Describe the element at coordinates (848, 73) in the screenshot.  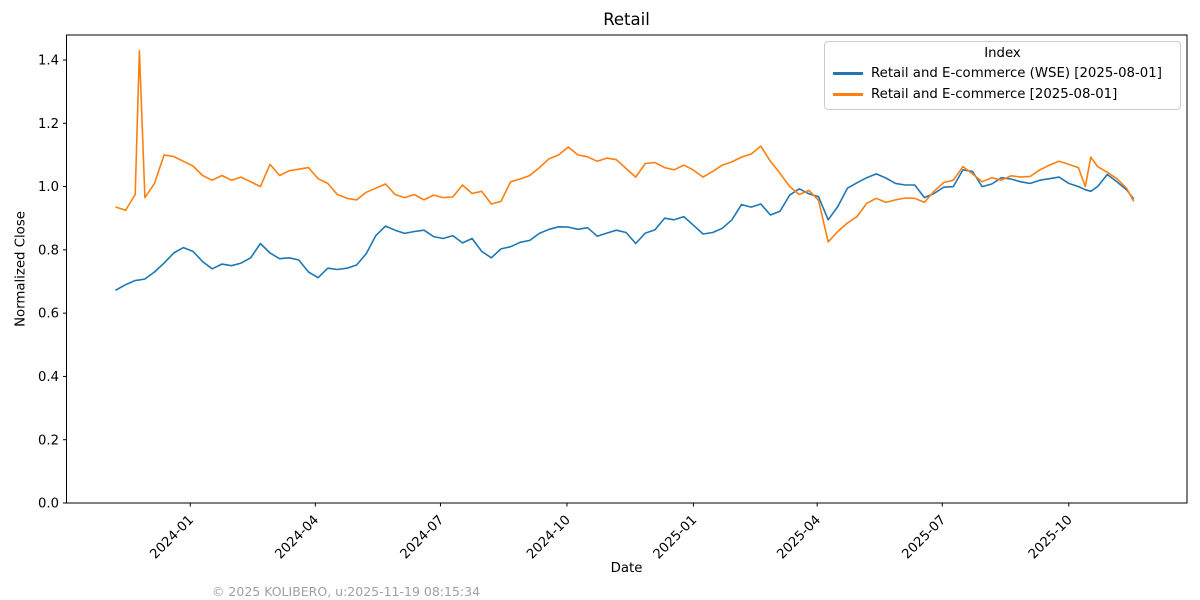
I see `legend-line-sample-blue` at that location.